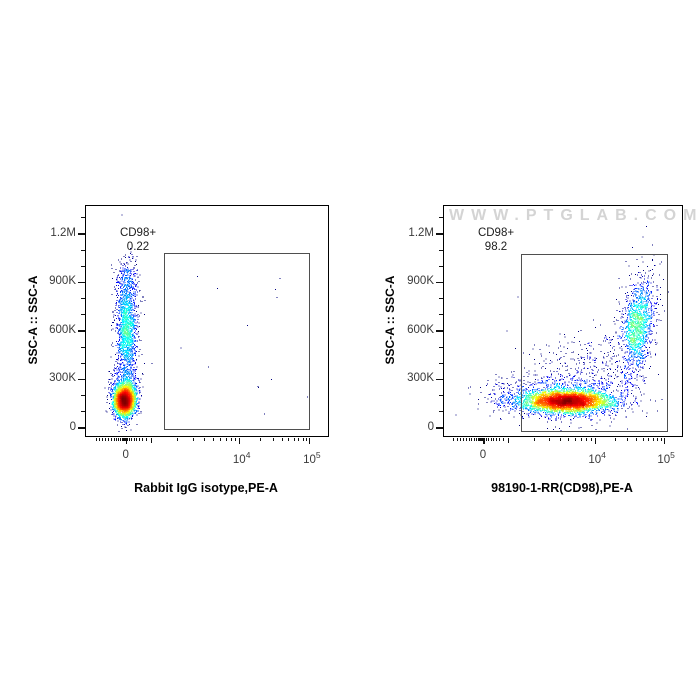 This screenshot has width=700, height=700. Describe the element at coordinates (138, 247) in the screenshot. I see `gate-stat: 0.22` at that location.